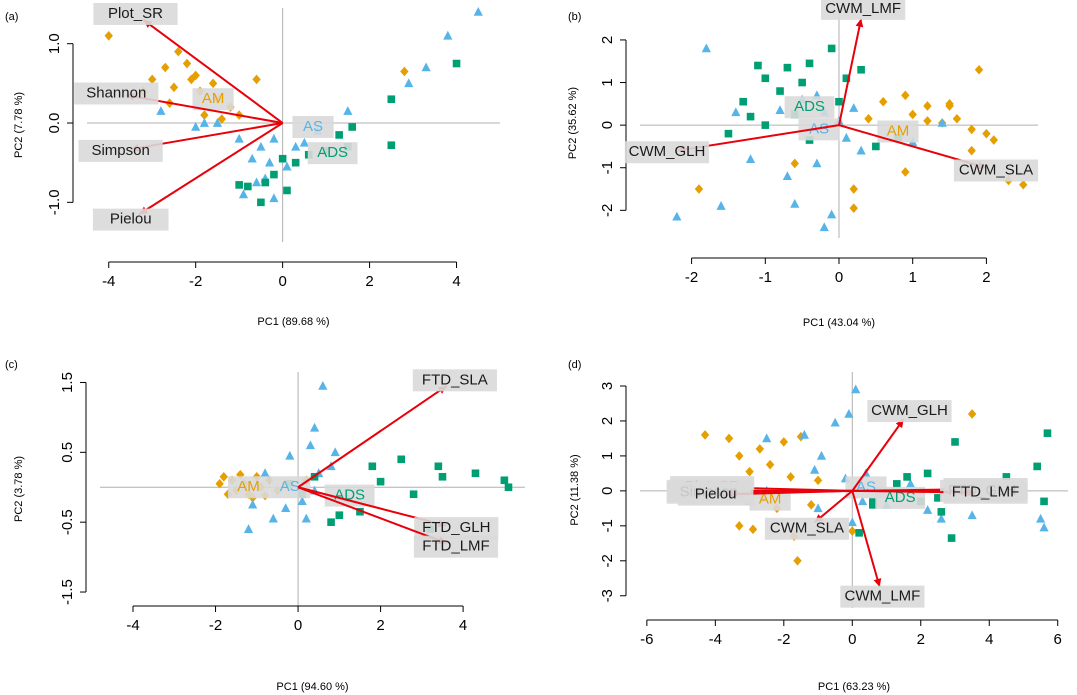 The image size is (1077, 695). I want to click on x-tick-label: 1, so click(913, 277).